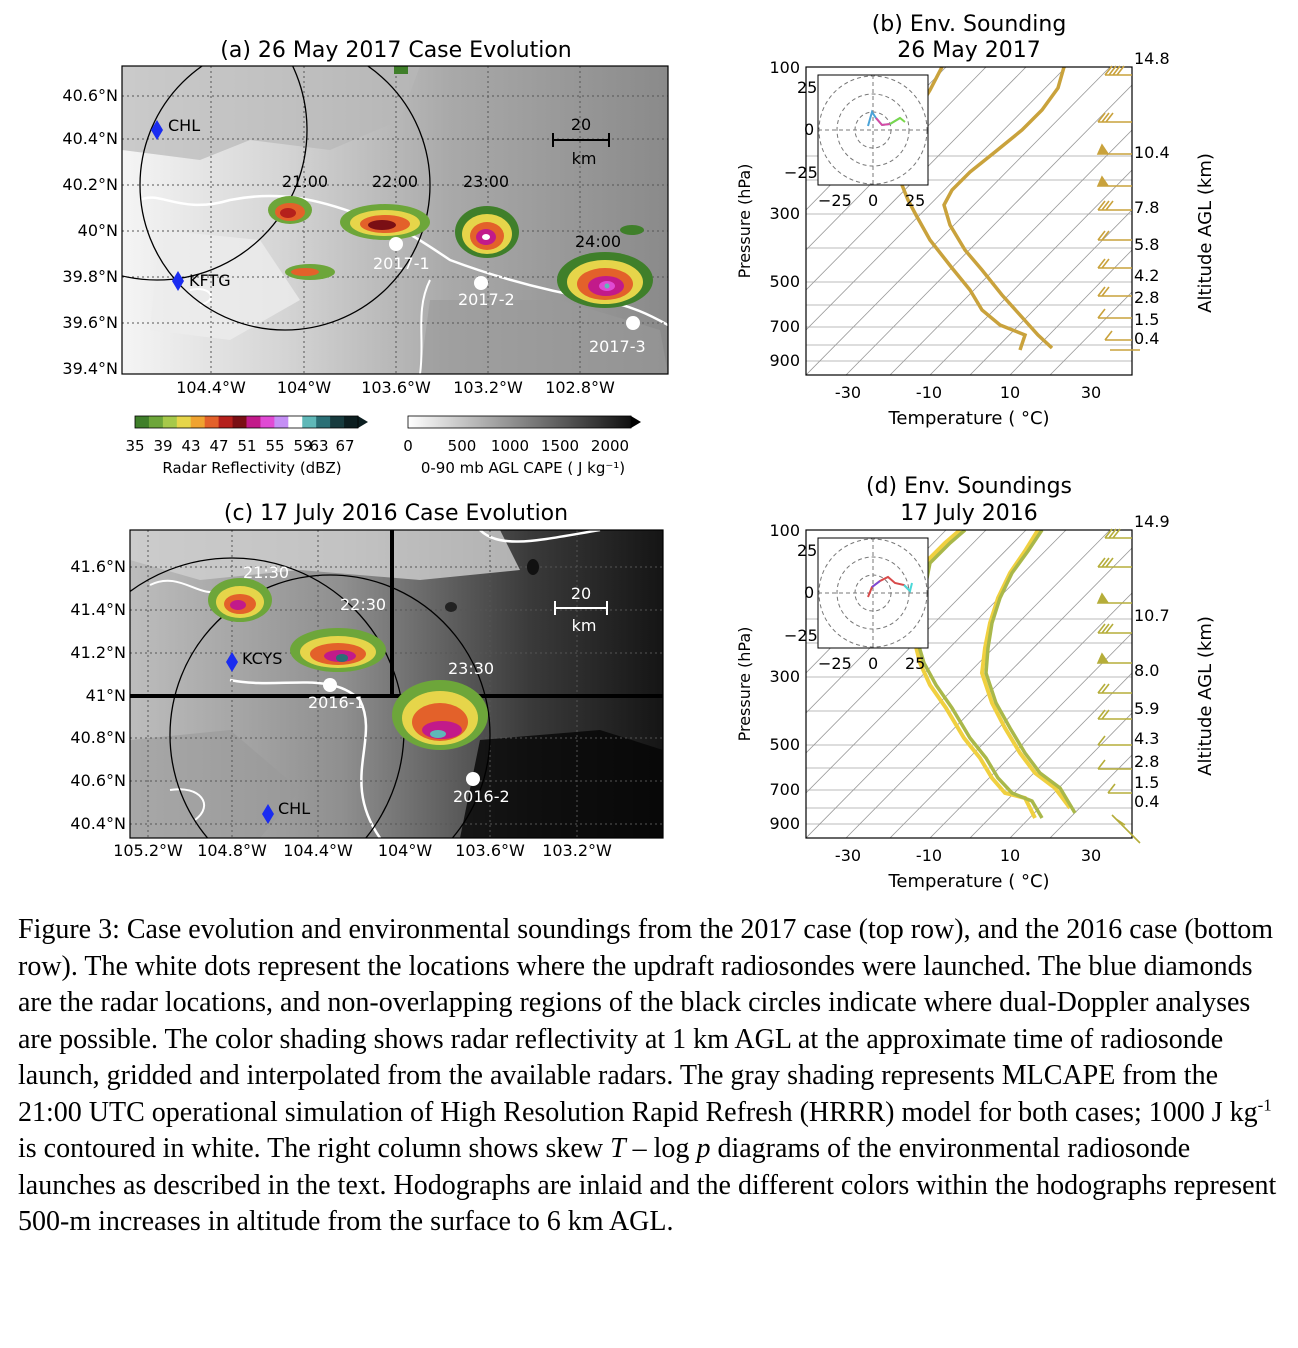 The width and height of the screenshot is (1298, 1348). I want to click on altitude-tick: 8.0, so click(1146, 670).